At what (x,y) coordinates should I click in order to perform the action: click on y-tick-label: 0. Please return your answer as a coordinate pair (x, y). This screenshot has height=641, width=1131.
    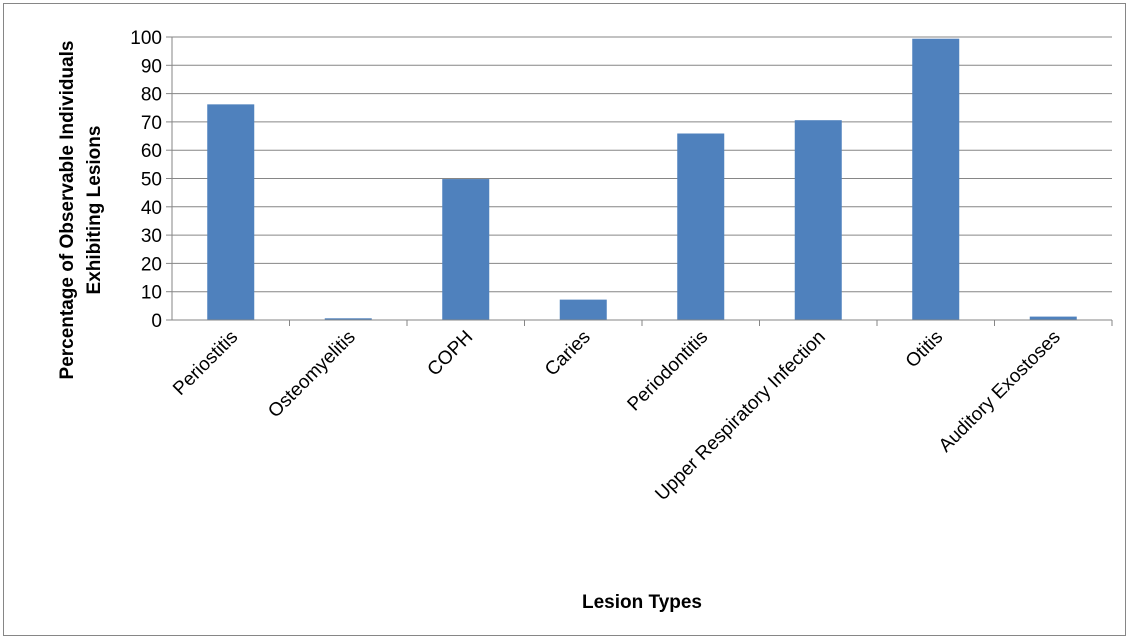
    Looking at the image, I should click on (156, 321).